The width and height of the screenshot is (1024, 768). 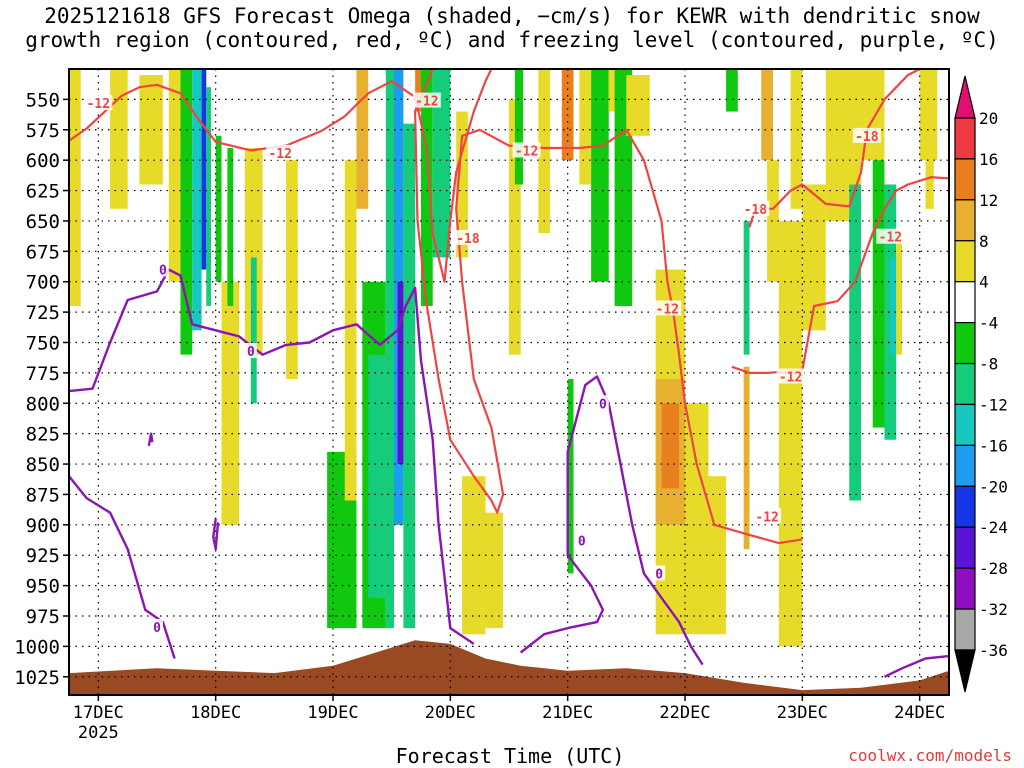 What do you see at coordinates (43, 556) in the screenshot?
I see `y-tick-label: 925` at bounding box center [43, 556].